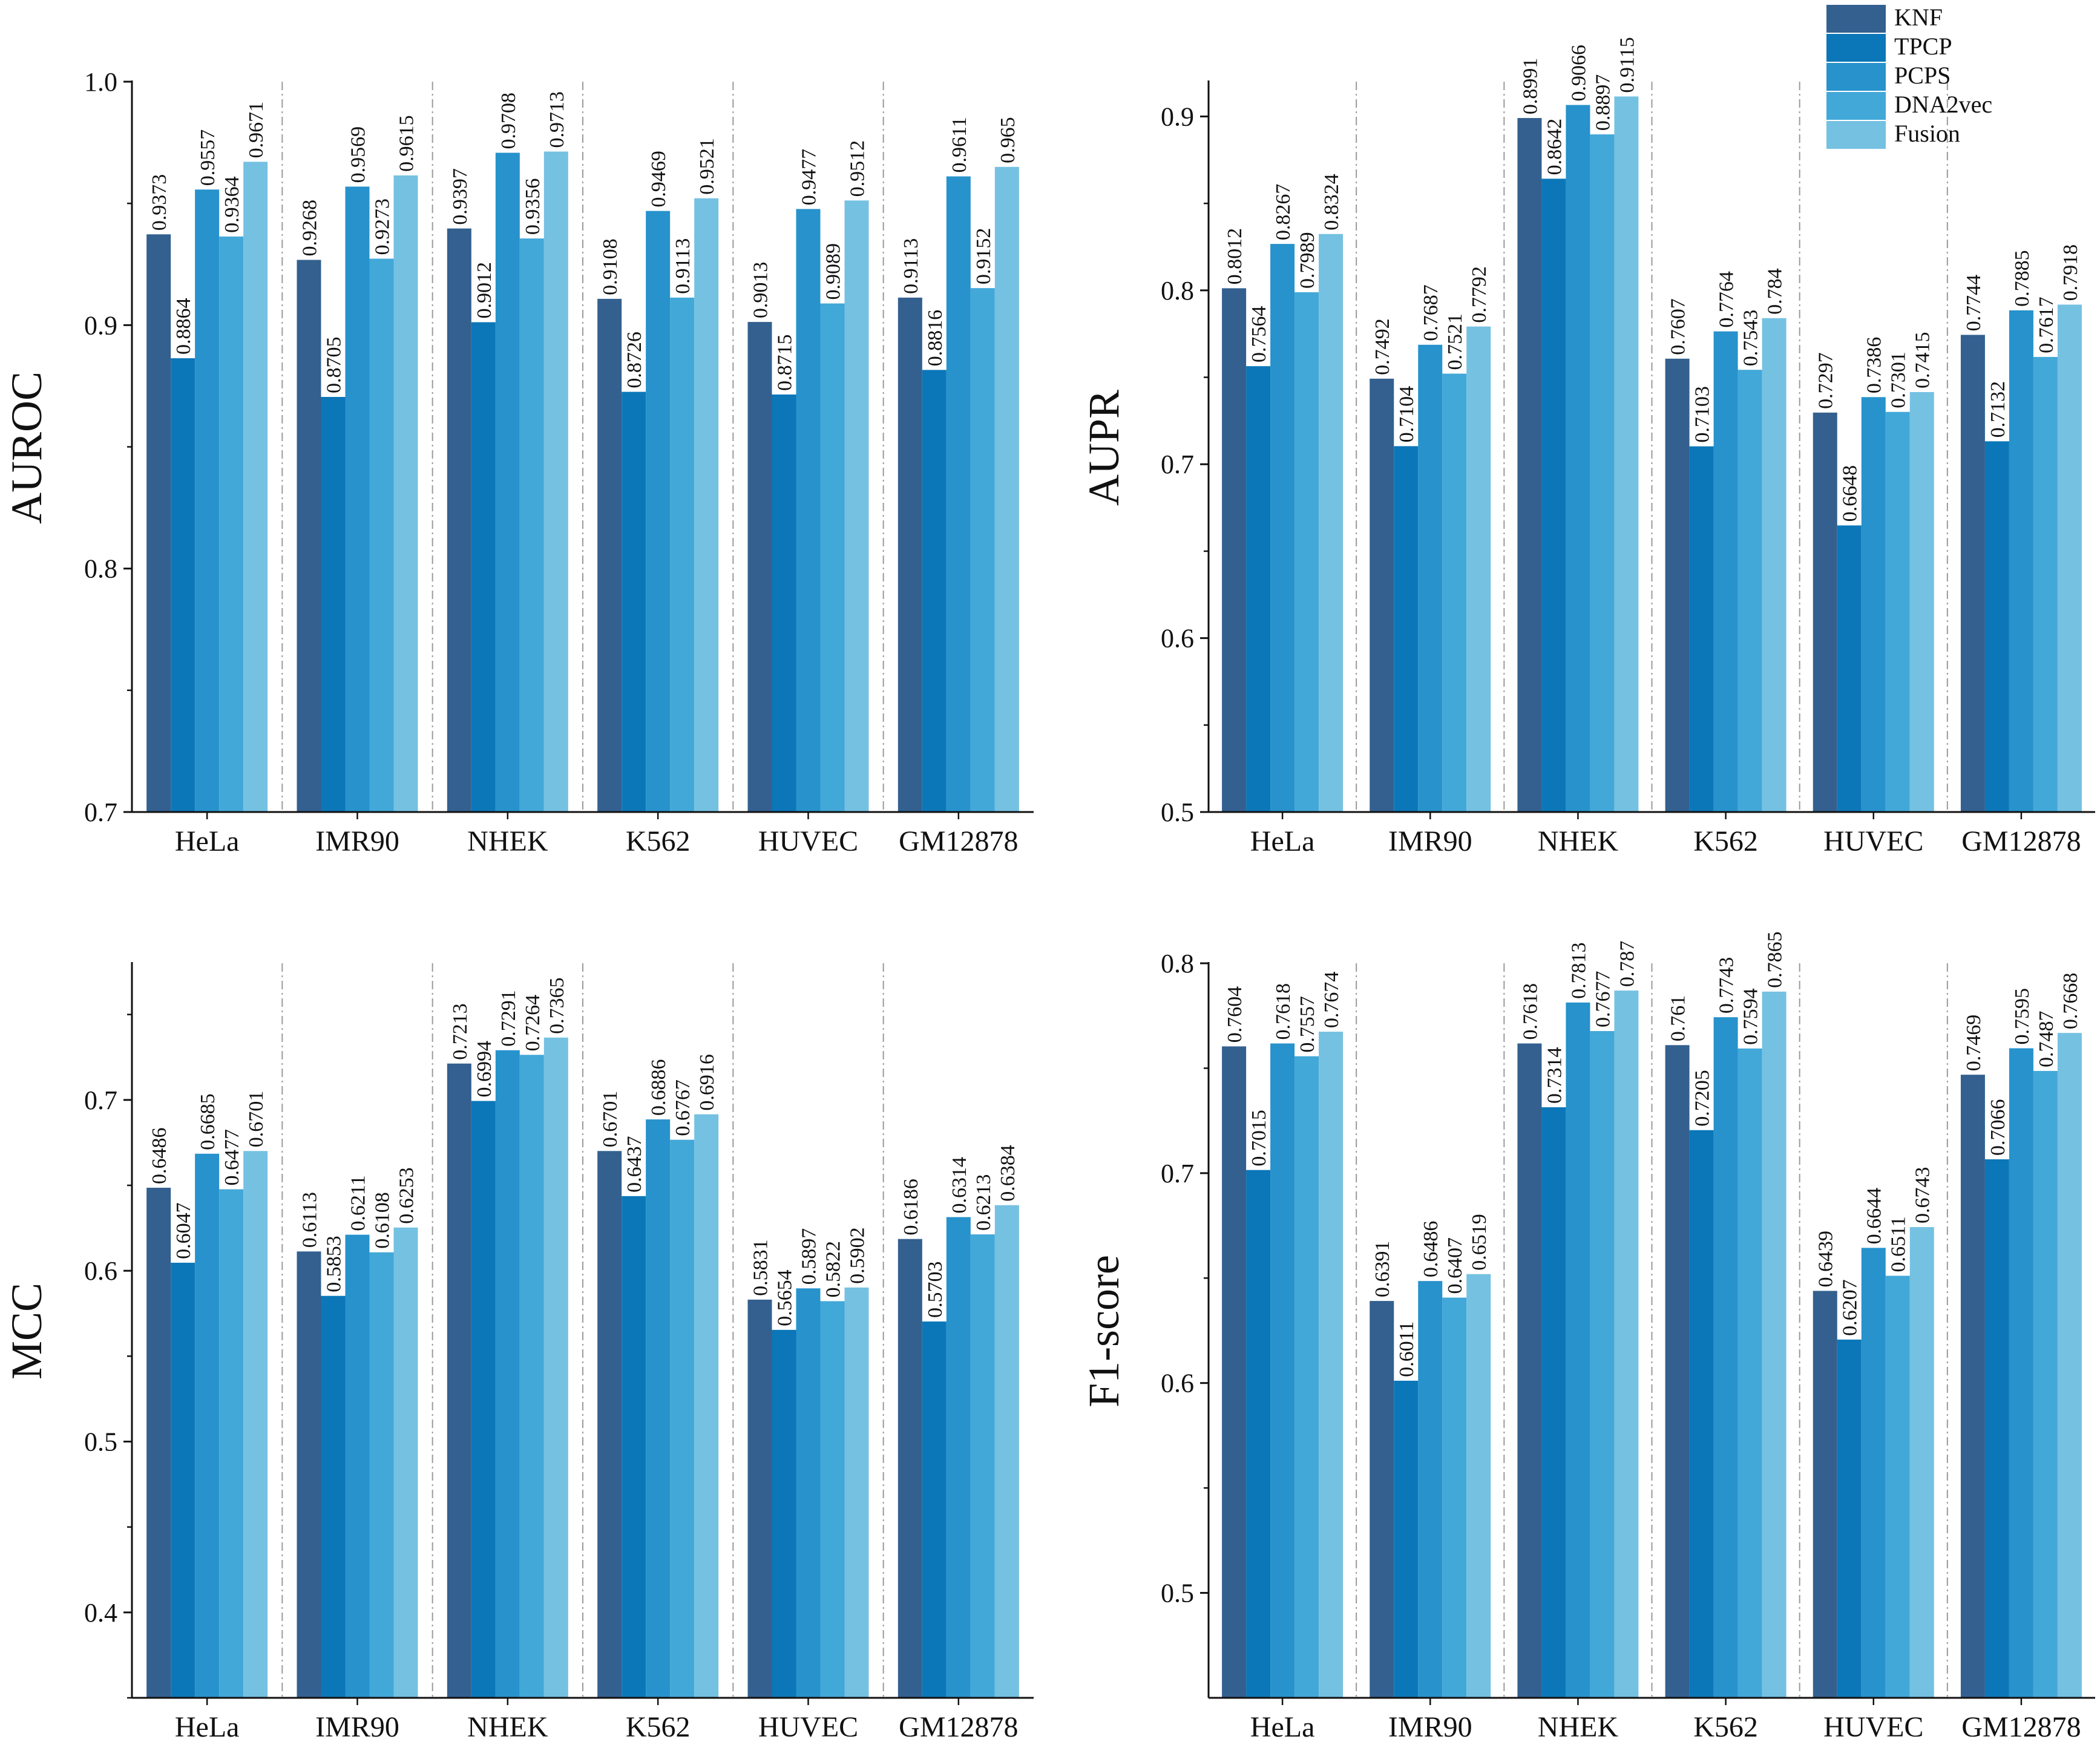  I want to click on value-label: 0.7213, so click(460, 1031).